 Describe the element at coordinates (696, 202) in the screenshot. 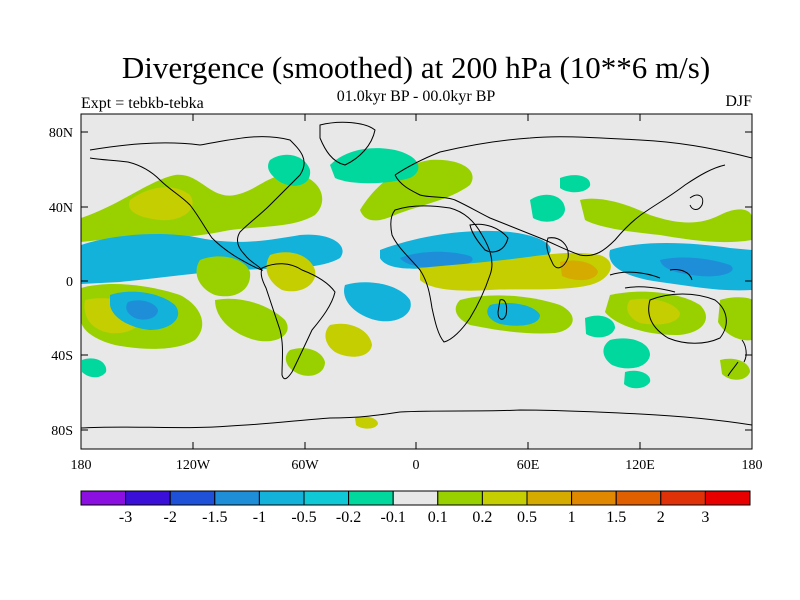

I see `coastline-japan` at that location.